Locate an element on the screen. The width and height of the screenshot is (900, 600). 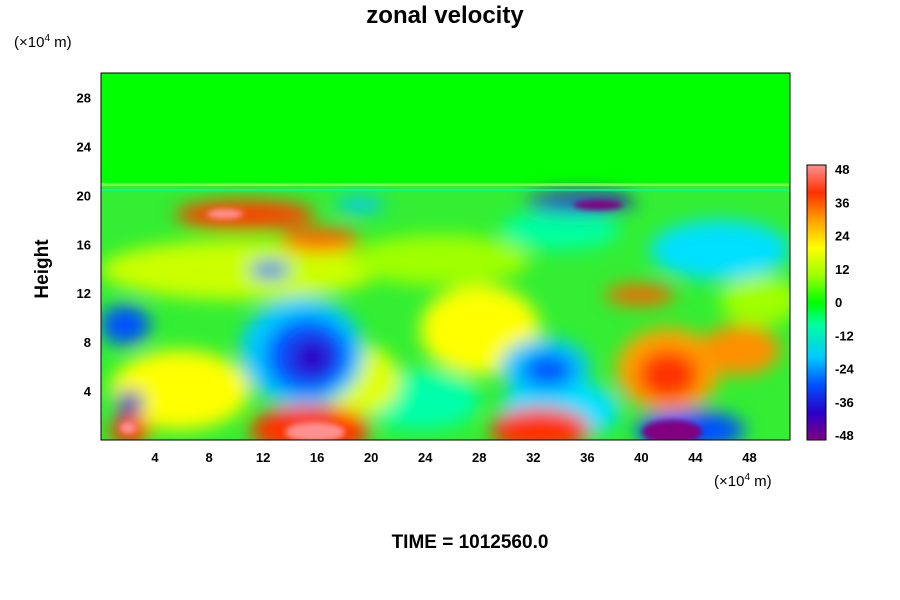
colorbar-tick-label: 0 is located at coordinates (838, 302).